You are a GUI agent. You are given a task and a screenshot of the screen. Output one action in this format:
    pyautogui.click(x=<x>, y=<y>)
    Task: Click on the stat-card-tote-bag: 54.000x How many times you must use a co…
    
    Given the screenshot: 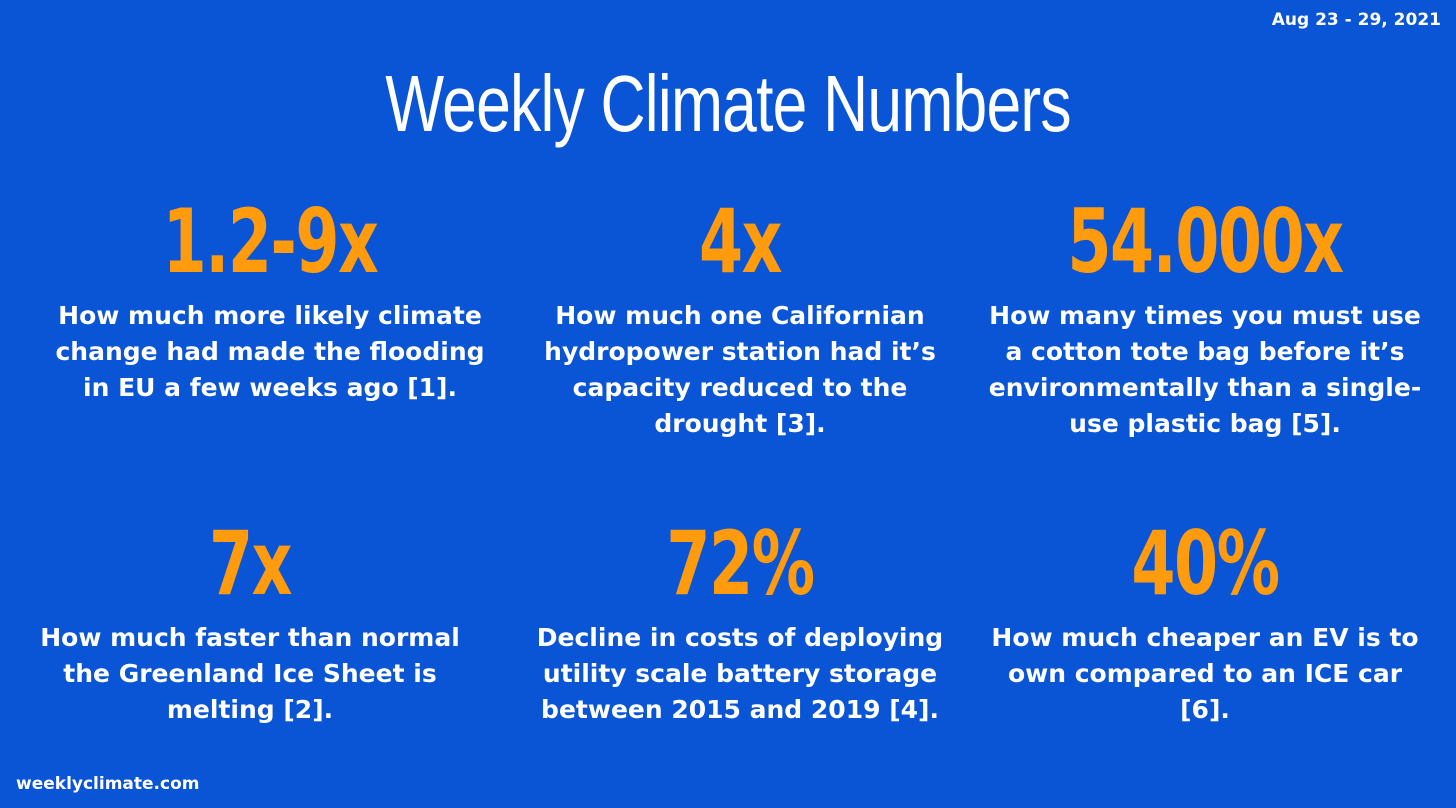 What is the action you would take?
    pyautogui.click(x=1205, y=316)
    